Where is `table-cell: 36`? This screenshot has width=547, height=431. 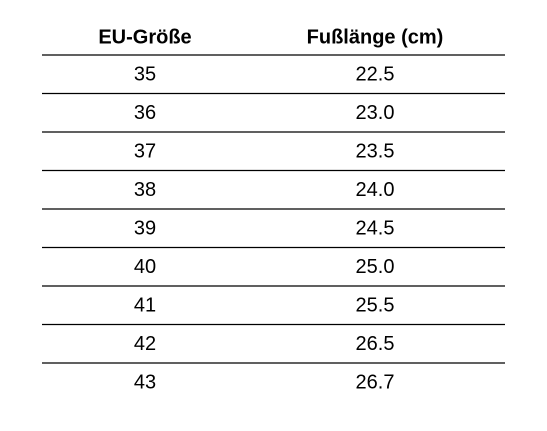
table-cell: 36 is located at coordinates (145, 113).